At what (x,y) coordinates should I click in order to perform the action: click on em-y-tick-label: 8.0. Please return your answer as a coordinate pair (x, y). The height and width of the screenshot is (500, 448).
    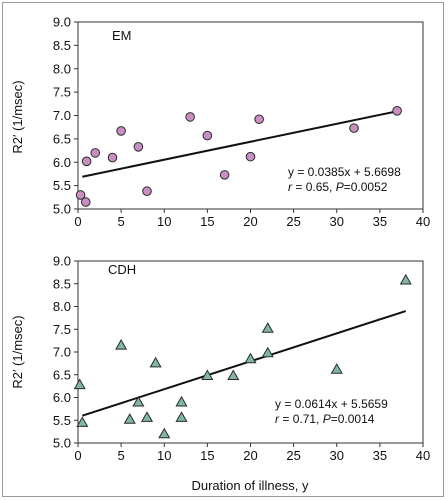
    Looking at the image, I should click on (62, 68).